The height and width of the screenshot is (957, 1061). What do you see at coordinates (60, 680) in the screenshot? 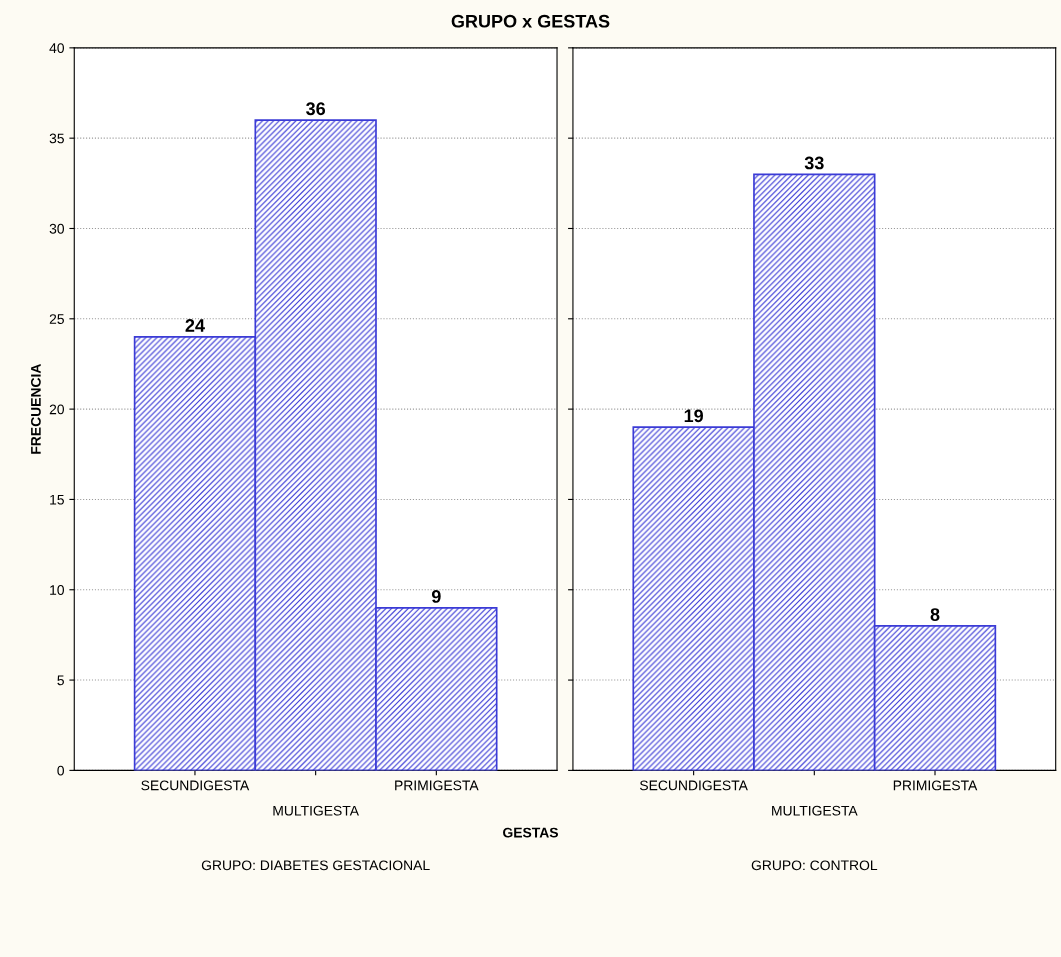
I see `y-tick-label: 5` at bounding box center [60, 680].